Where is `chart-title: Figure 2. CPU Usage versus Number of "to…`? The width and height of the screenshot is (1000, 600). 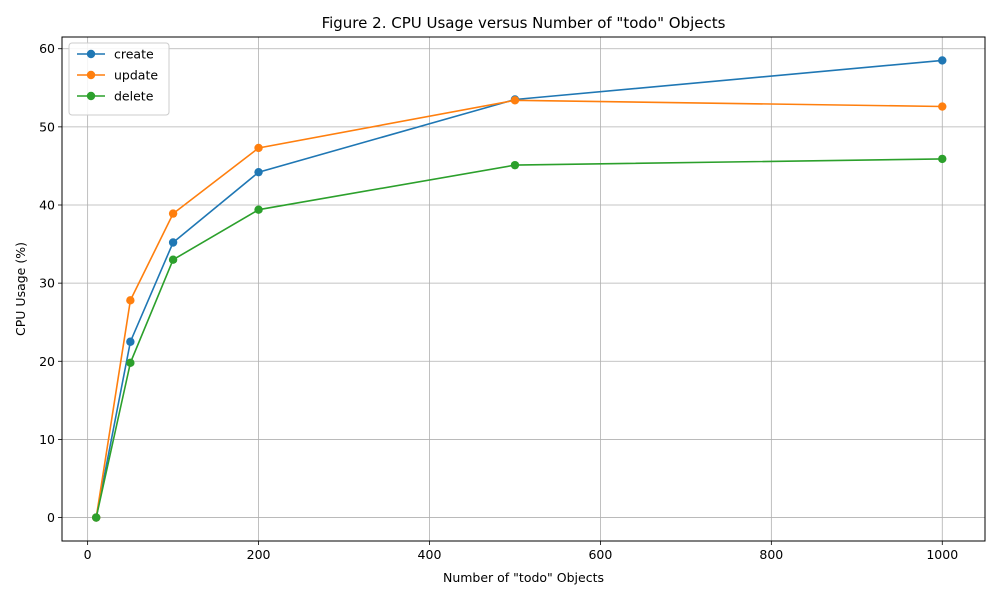
chart-title: Figure 2. CPU Usage versus Number of "to… is located at coordinates (524, 23).